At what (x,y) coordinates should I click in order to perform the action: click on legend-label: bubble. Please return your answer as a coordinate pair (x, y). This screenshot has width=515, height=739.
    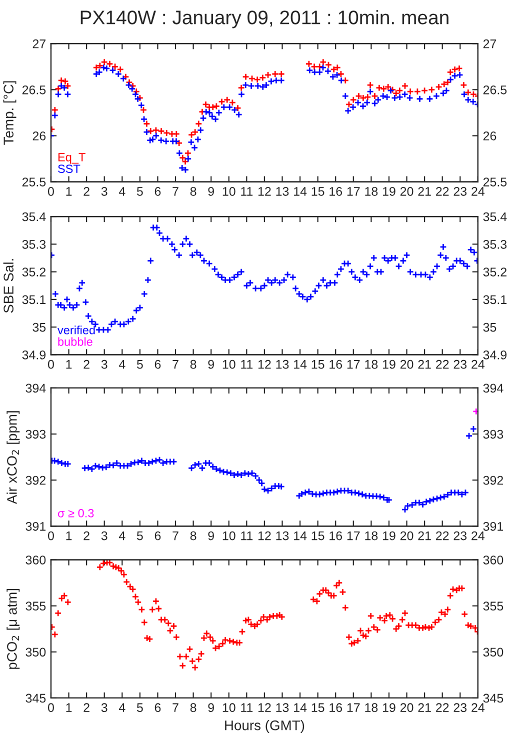
    Looking at the image, I should click on (75, 341).